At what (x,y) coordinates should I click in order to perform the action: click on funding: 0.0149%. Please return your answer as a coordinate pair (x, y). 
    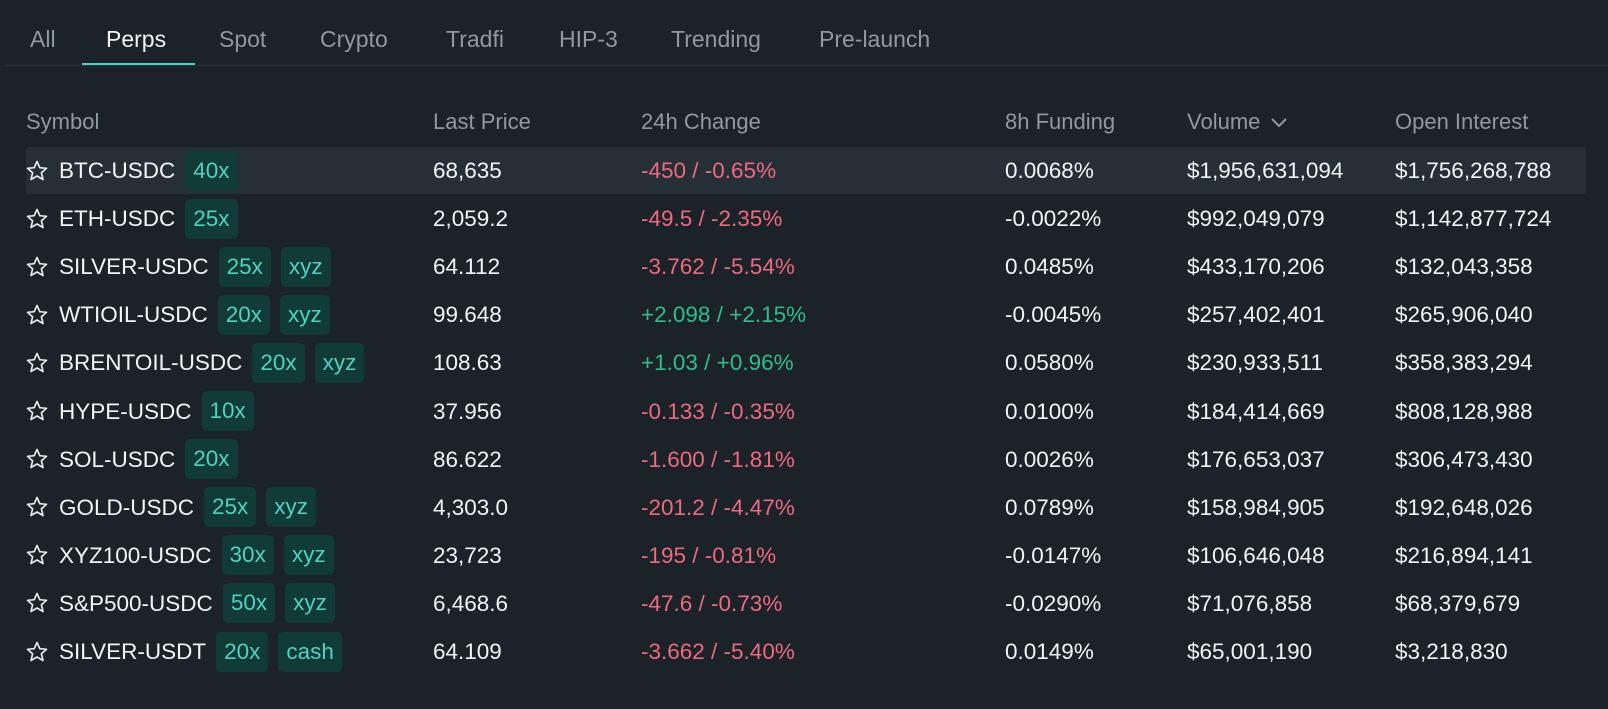
    Looking at the image, I should click on (1049, 651).